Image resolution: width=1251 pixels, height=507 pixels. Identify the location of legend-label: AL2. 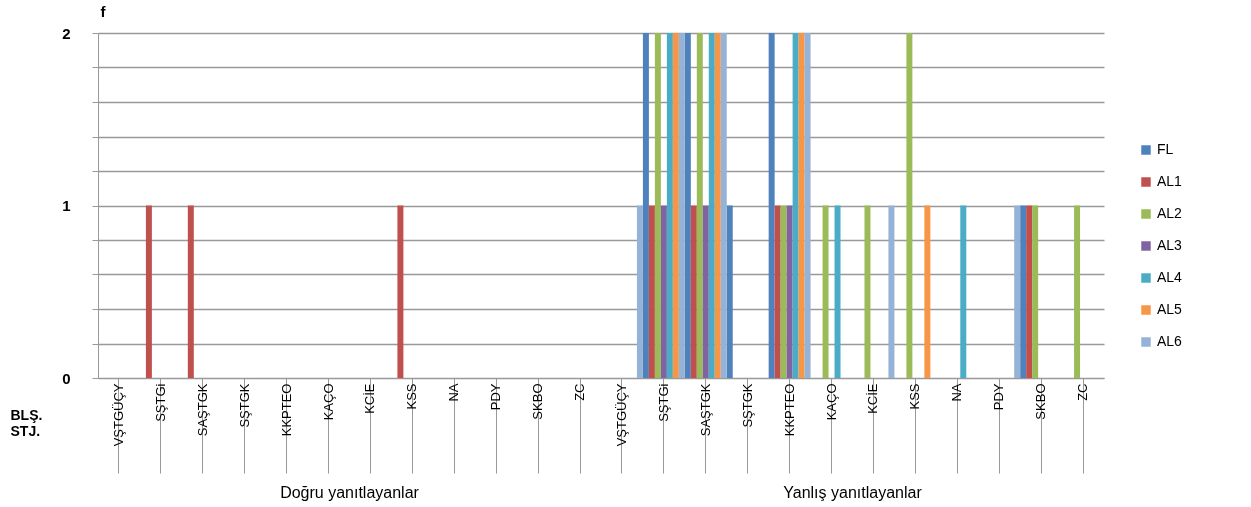
(1170, 213).